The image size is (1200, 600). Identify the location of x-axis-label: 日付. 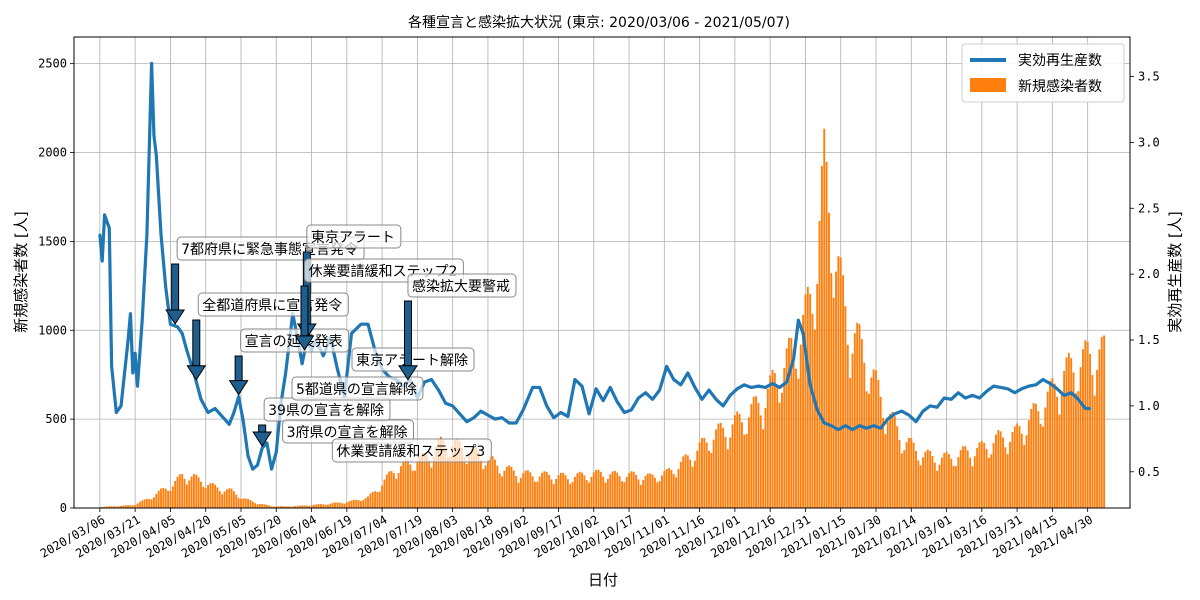
(603, 580).